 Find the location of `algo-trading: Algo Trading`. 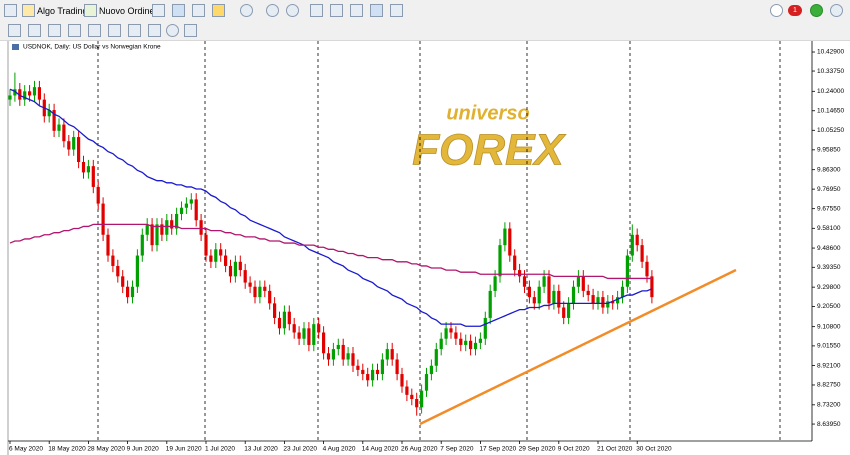

algo-trading: Algo Trading is located at coordinates (62, 11).